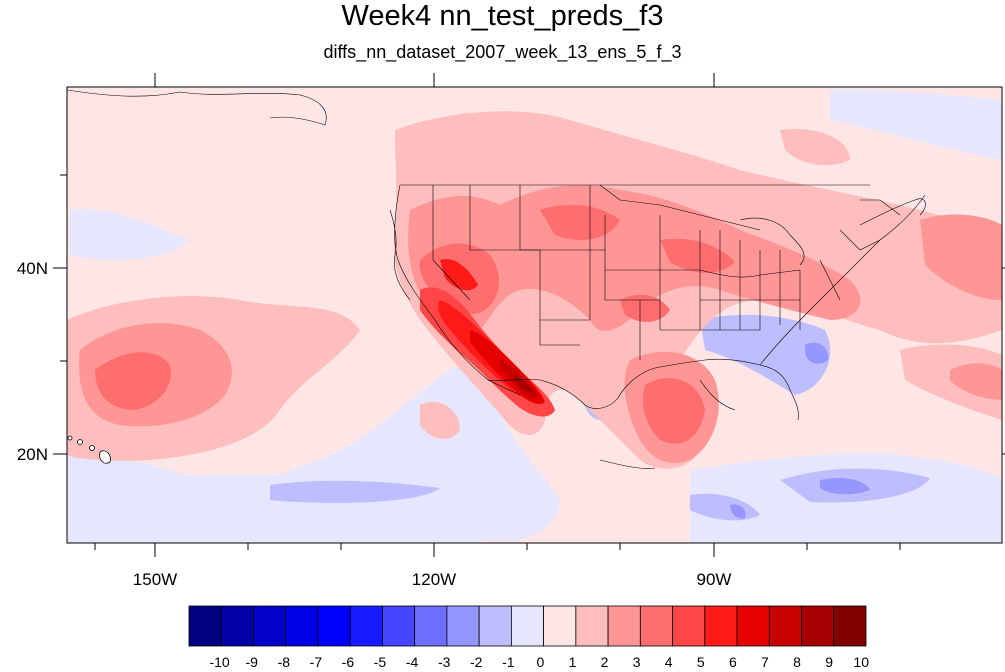  Describe the element at coordinates (541, 662) in the screenshot. I see `colorbar-label: 0` at that location.